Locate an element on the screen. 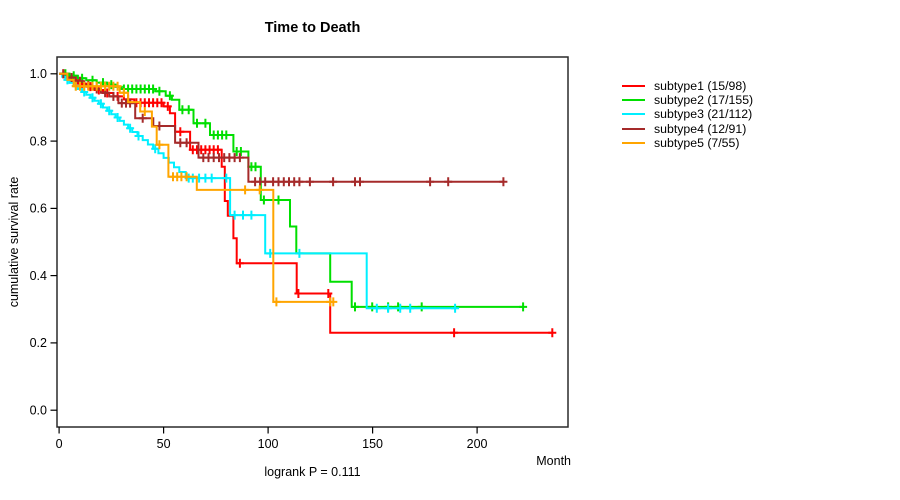  svg-text: 100 is located at coordinates (268, 444).